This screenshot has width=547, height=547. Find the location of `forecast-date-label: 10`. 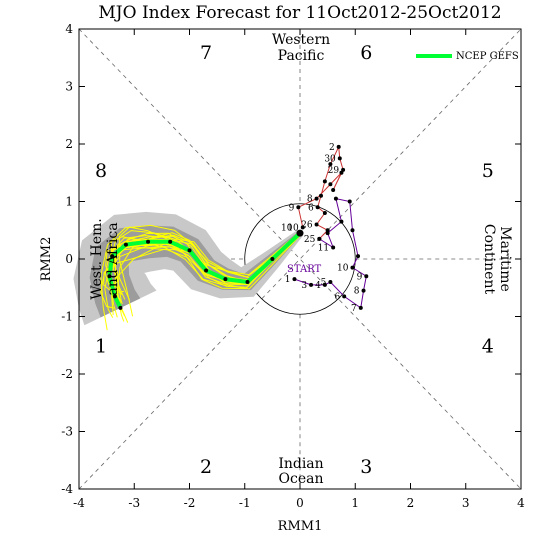

forecast-date-label: 10 is located at coordinates (287, 228).